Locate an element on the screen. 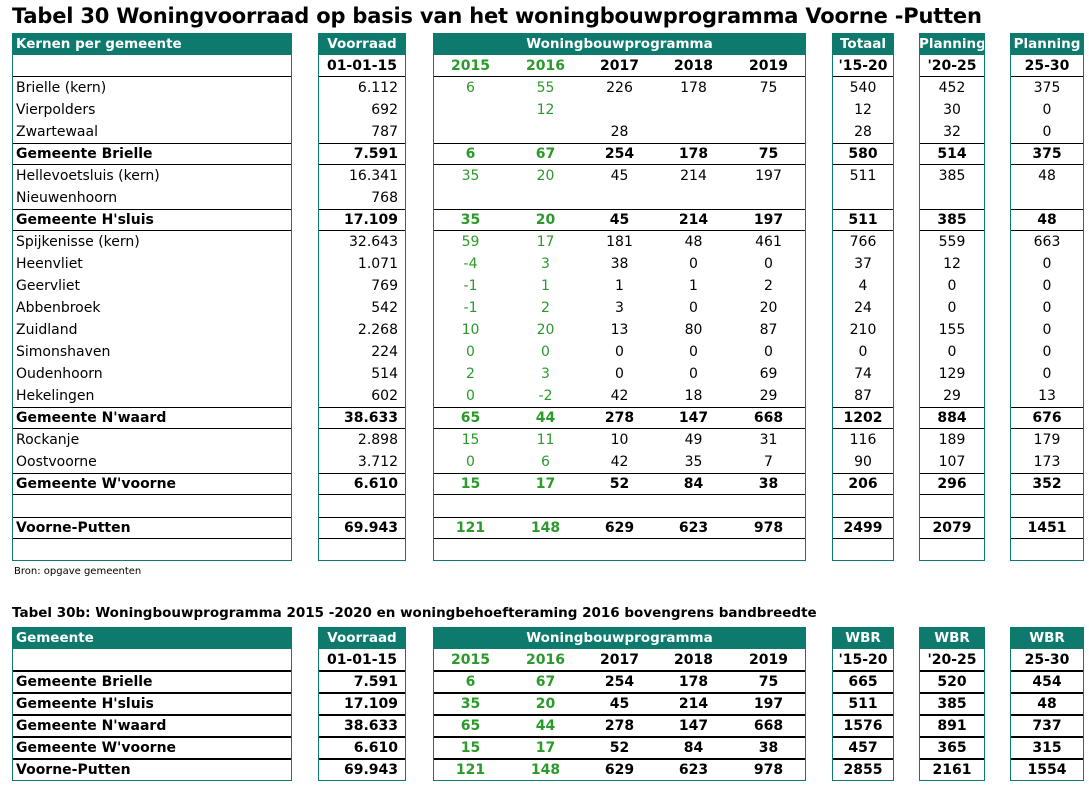 This screenshot has height=790, width=1089. table-cell: 3.712 is located at coordinates (377, 462).